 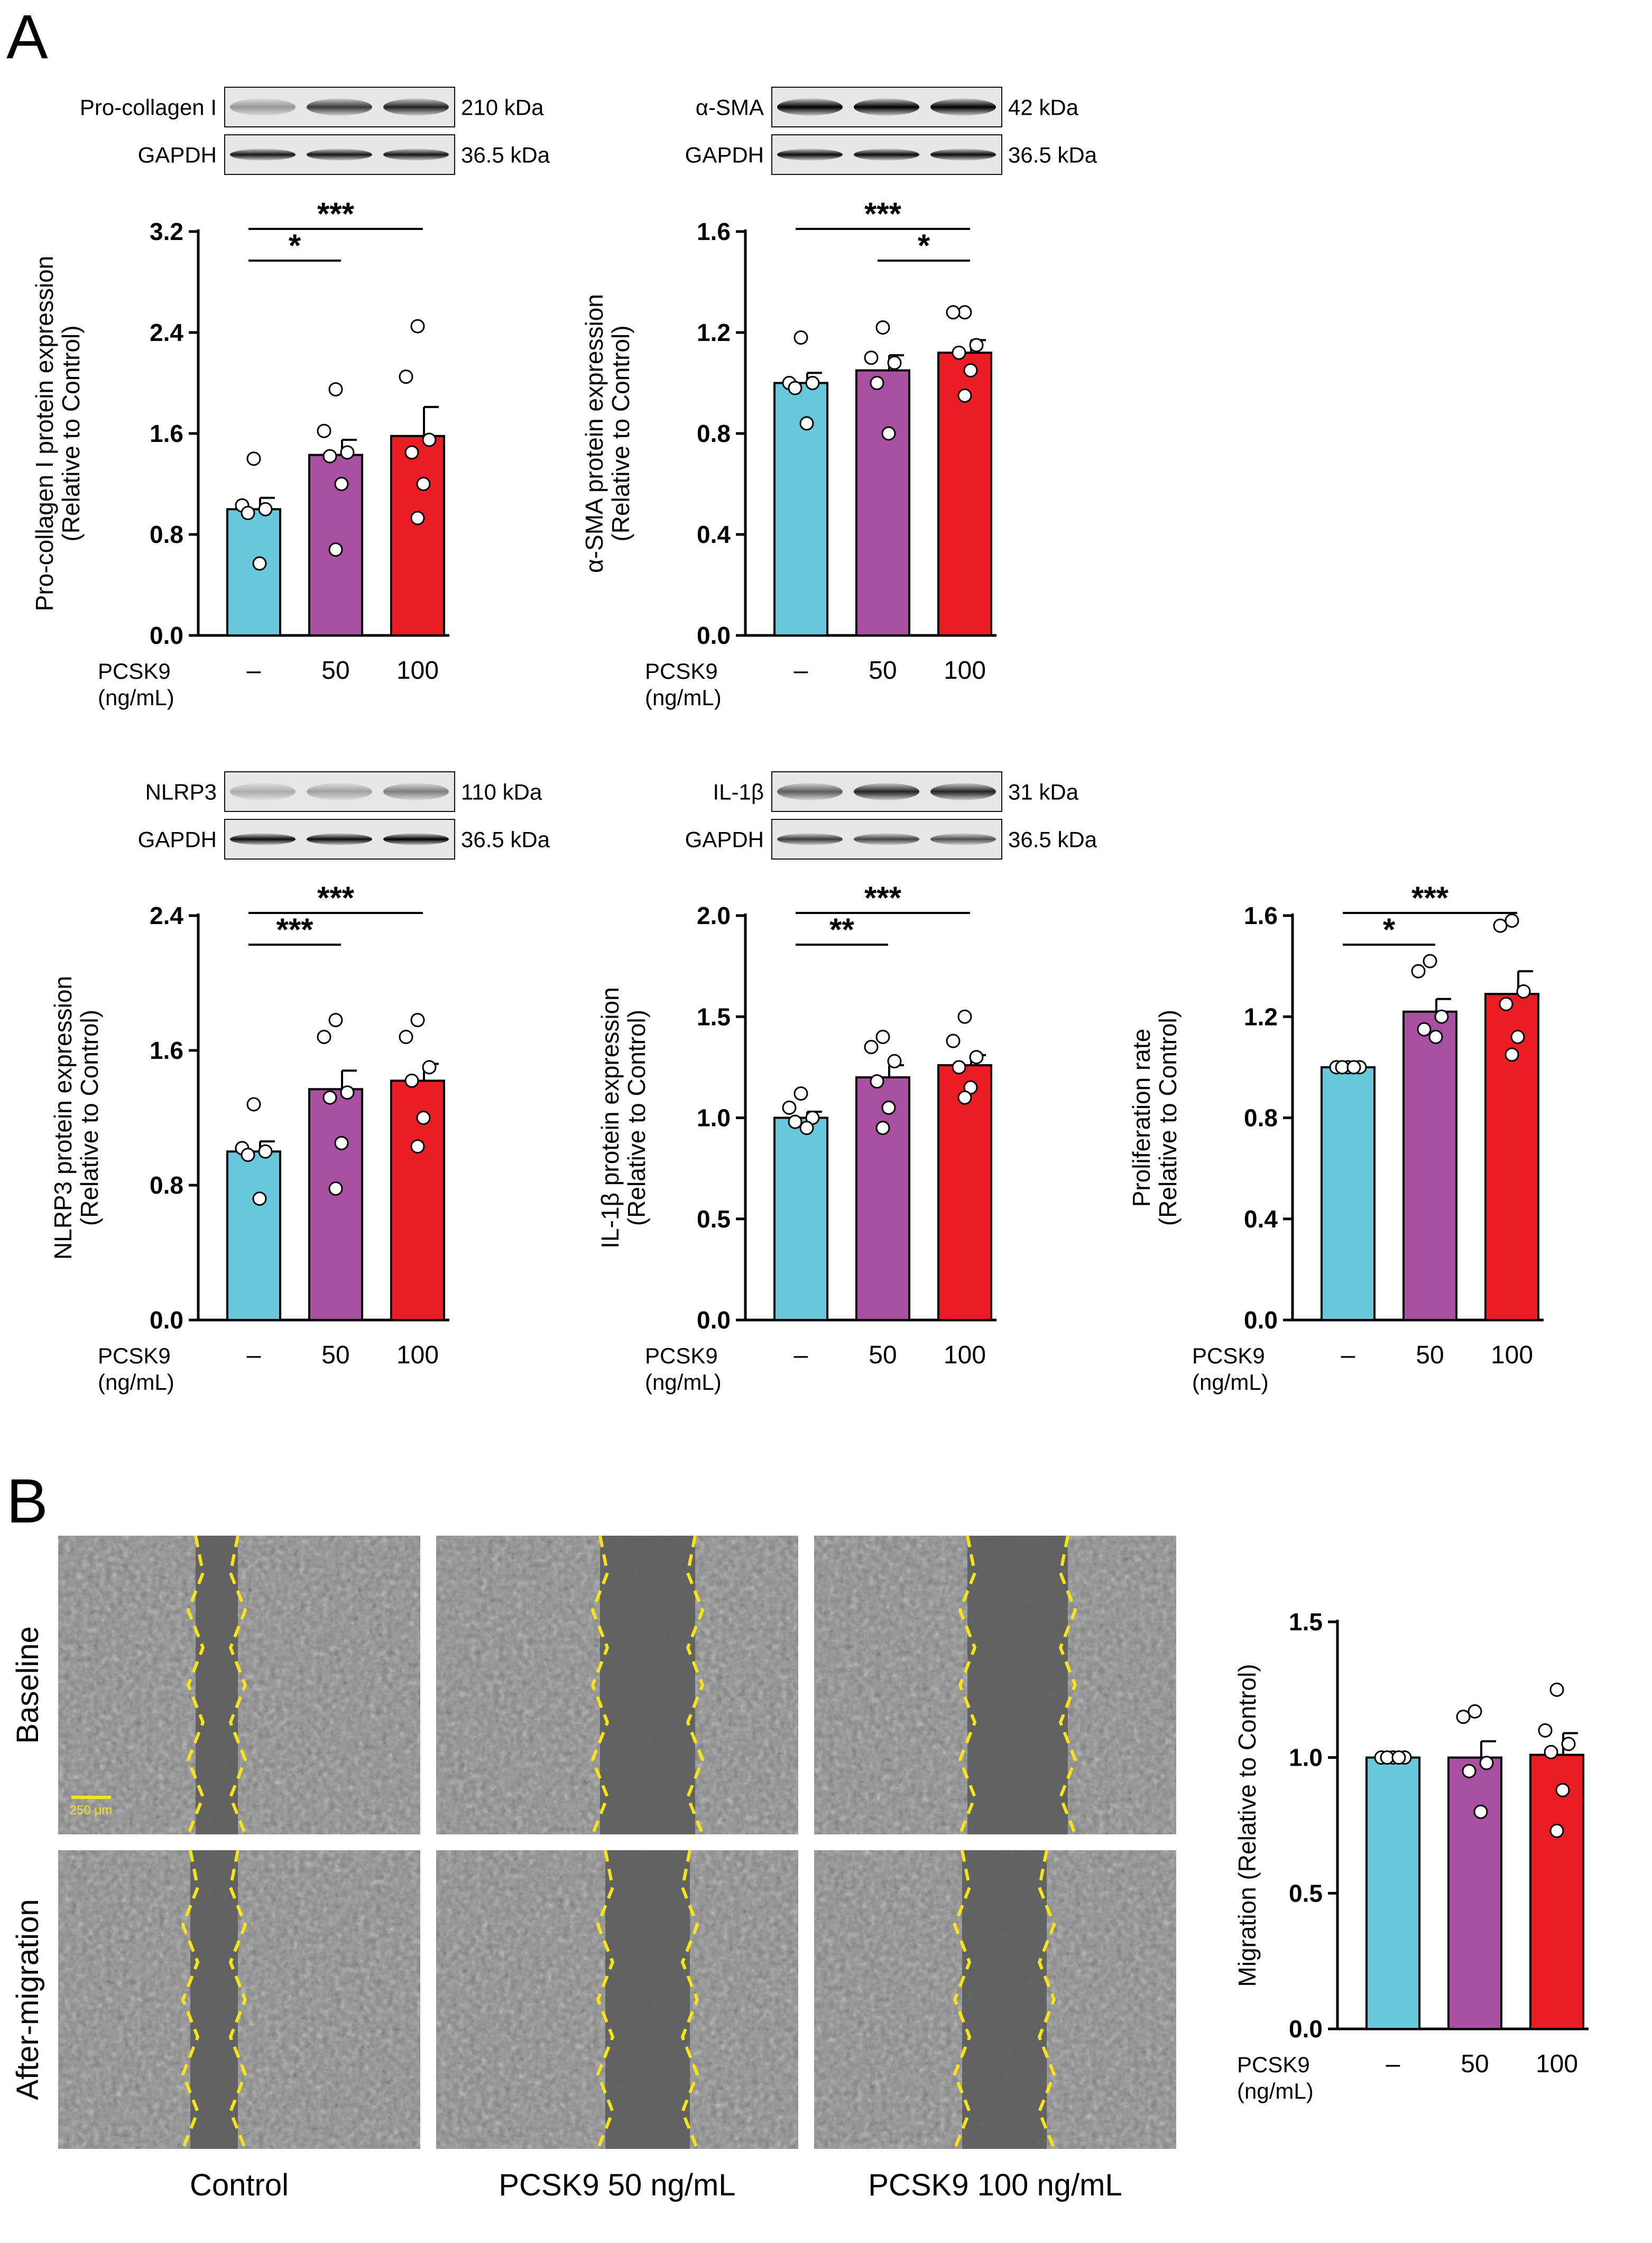 I want to click on y-tick-label: 1.2, so click(x=714, y=332).